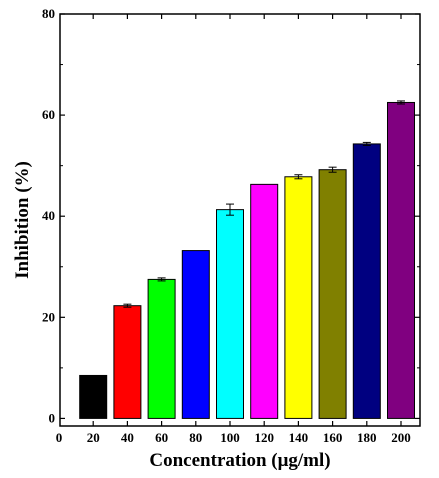 The height and width of the screenshot is (478, 439). I want to click on x-tick-label-80: 80, so click(195, 437).